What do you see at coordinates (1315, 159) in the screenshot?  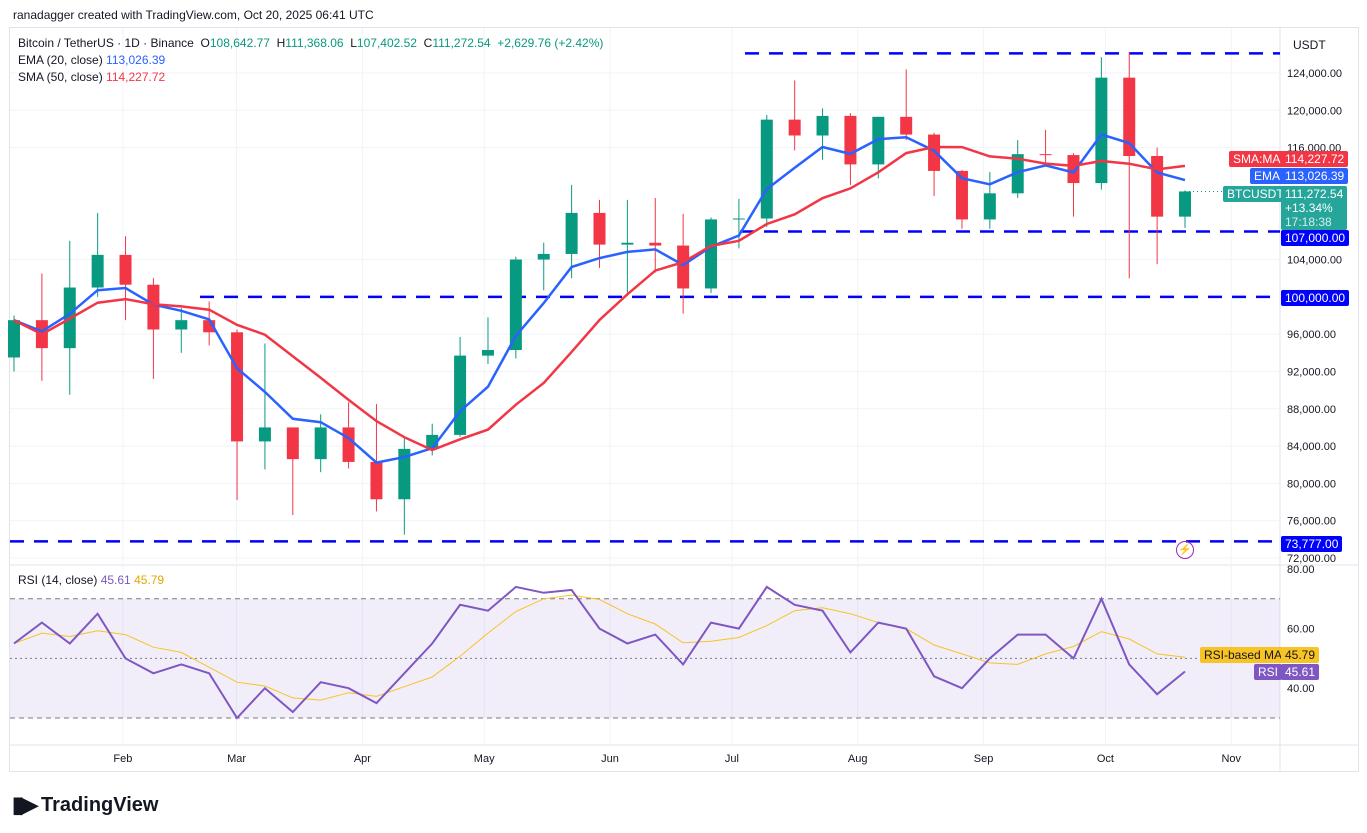 I see `sma-price-label: 114,227.72` at bounding box center [1315, 159].